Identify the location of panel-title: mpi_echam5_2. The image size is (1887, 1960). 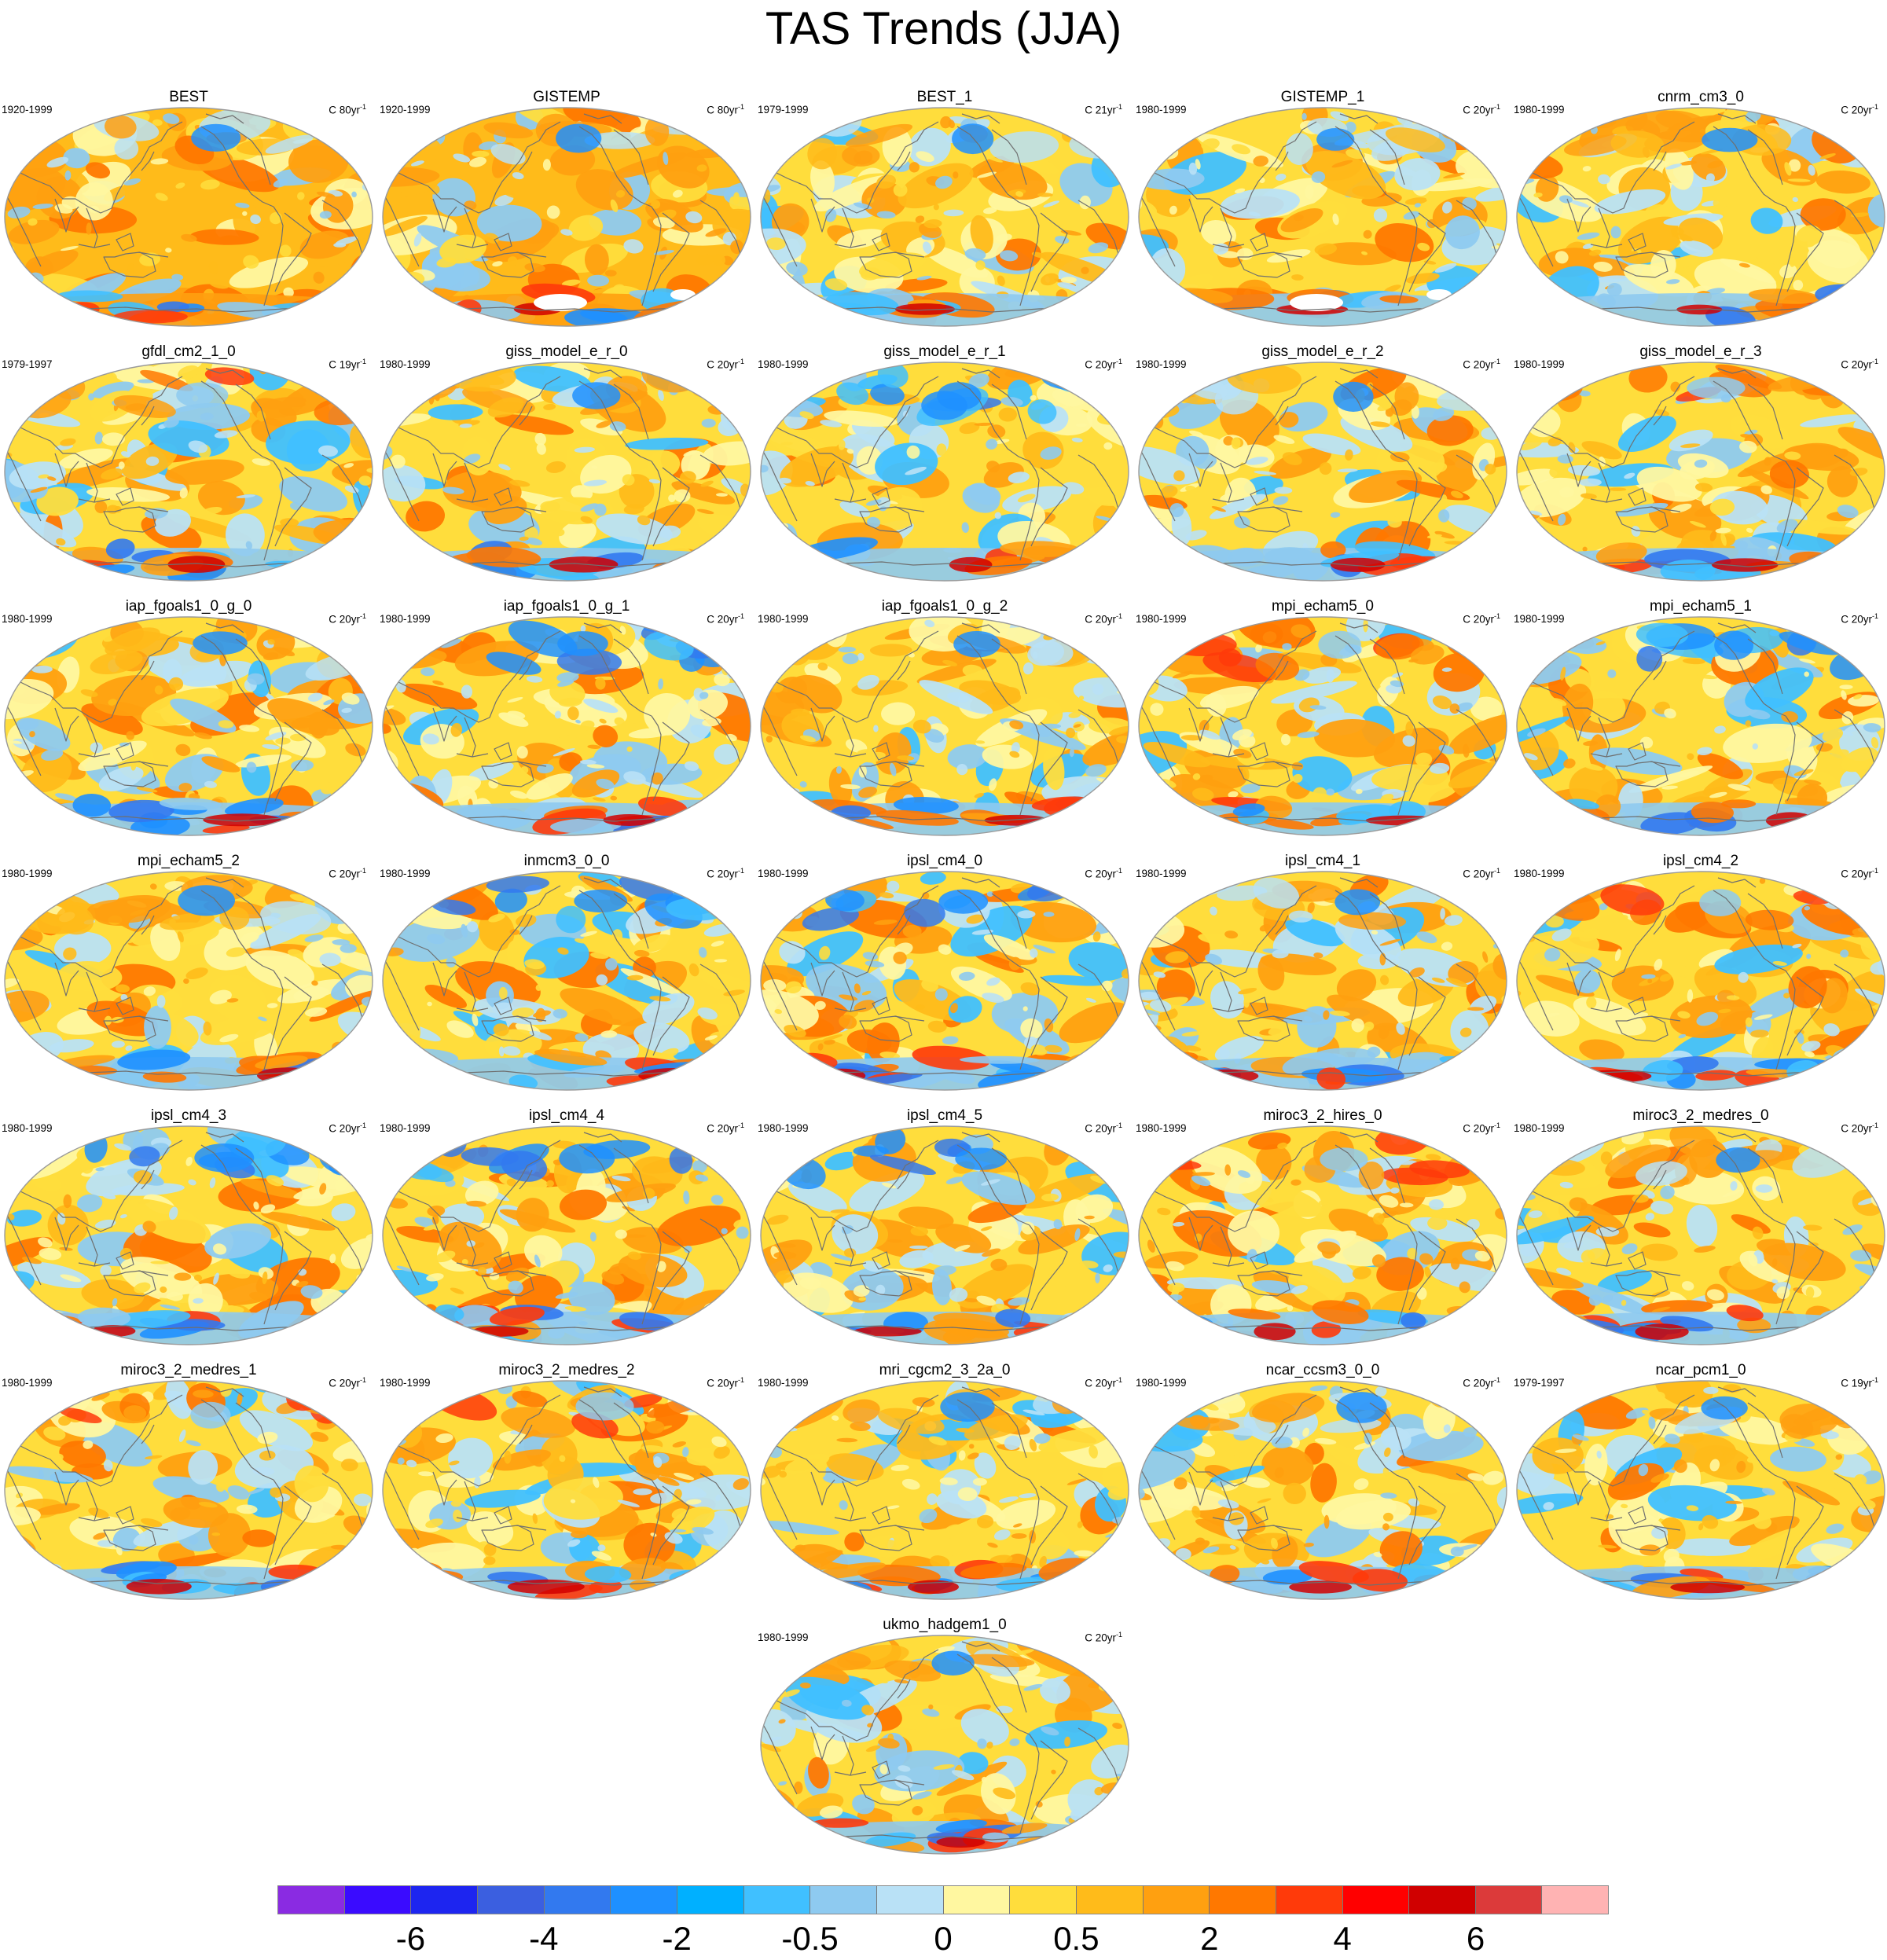
(188, 862).